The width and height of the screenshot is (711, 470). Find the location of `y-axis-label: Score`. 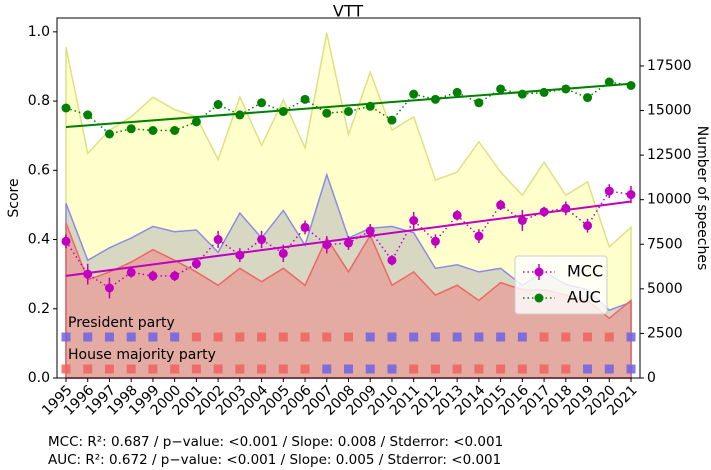

y-axis-label: Score is located at coordinates (14, 197).